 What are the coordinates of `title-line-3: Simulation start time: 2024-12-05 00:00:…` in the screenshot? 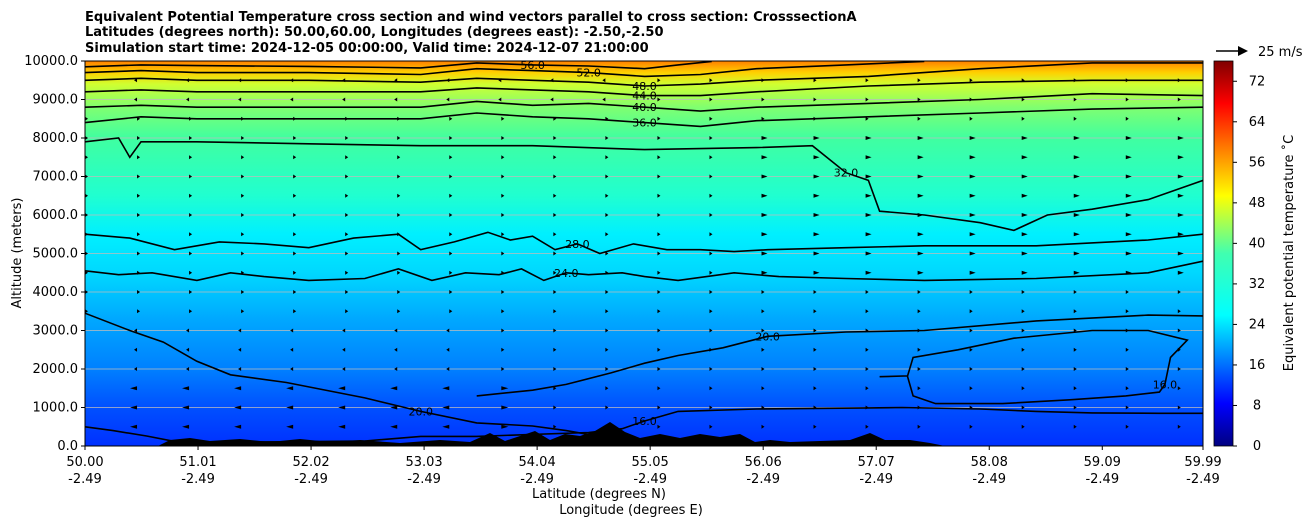 It's located at (367, 48).